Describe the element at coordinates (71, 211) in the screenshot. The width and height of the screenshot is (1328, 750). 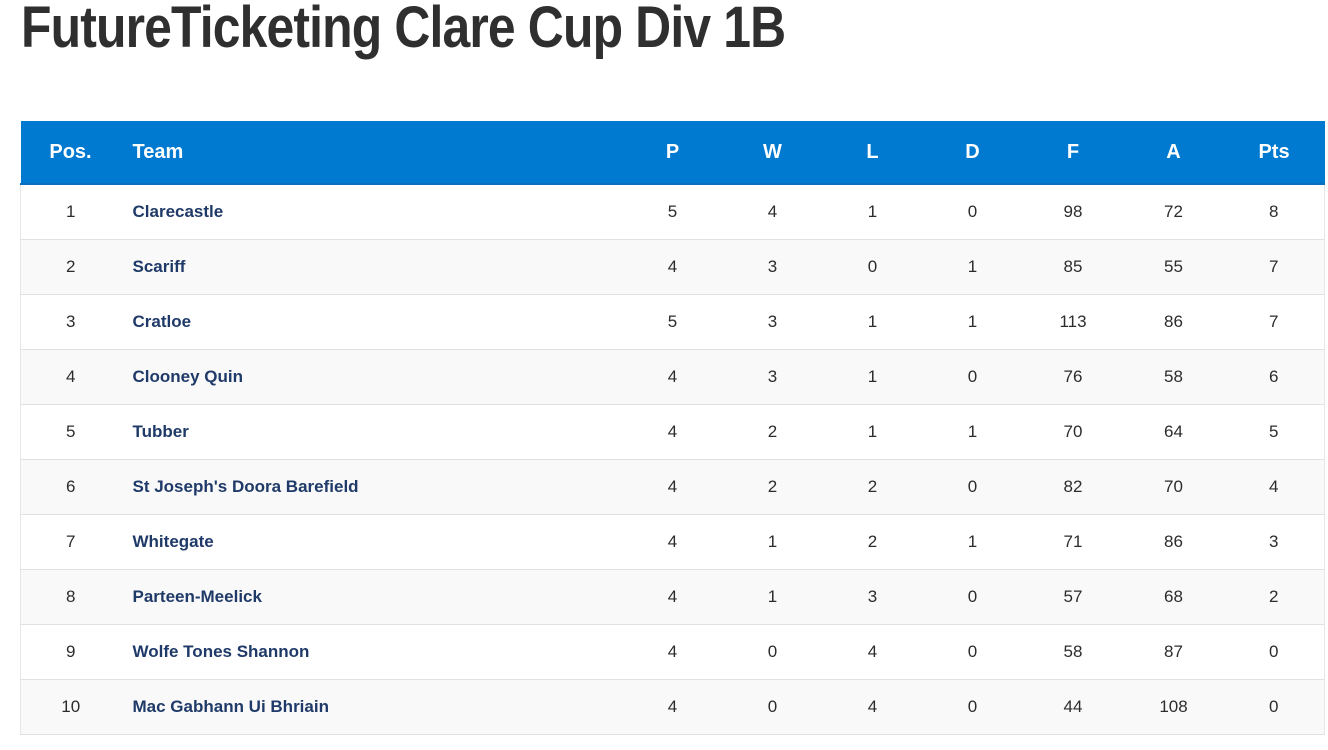
I see `cell-pos: 1` at that location.